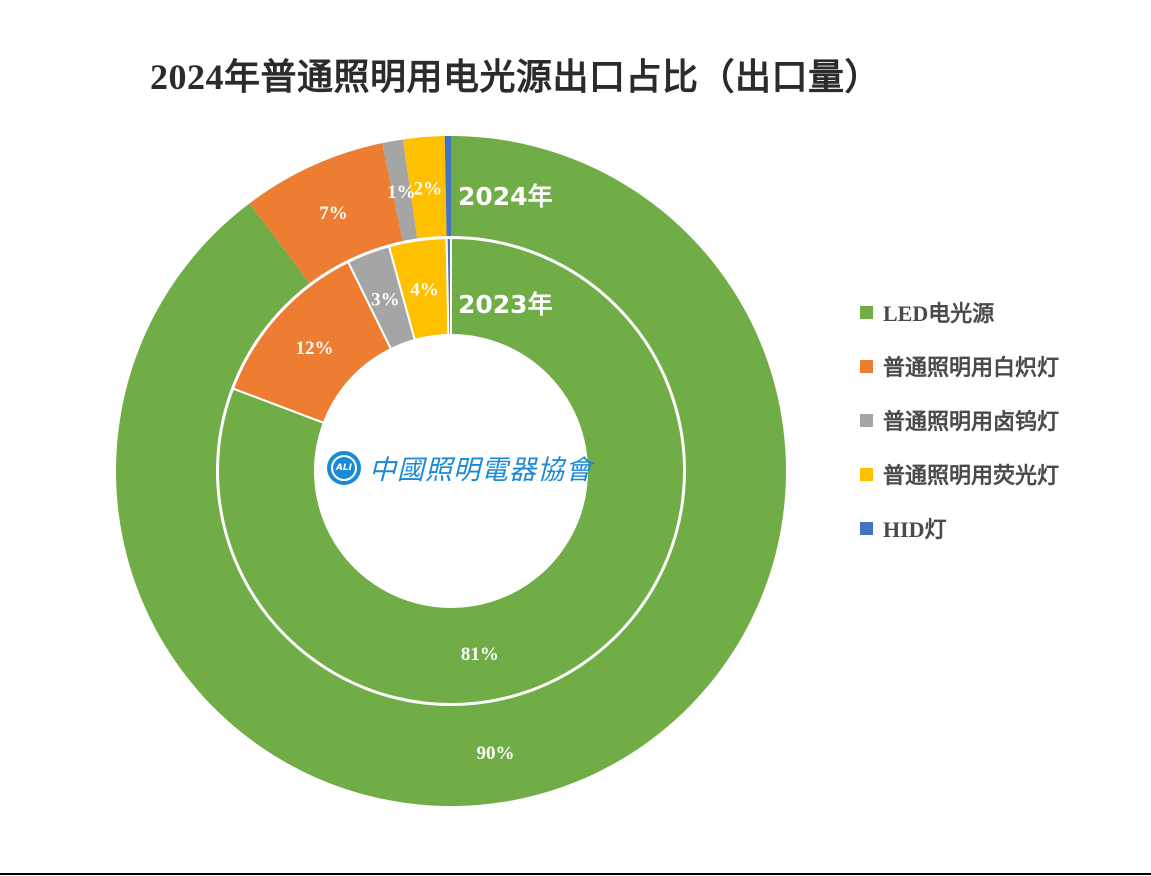 This screenshot has height=876, width=1151. I want to click on slice-labels: 90% 7% 1%2% 81% 12% 3% 4%, so click(404, 471).